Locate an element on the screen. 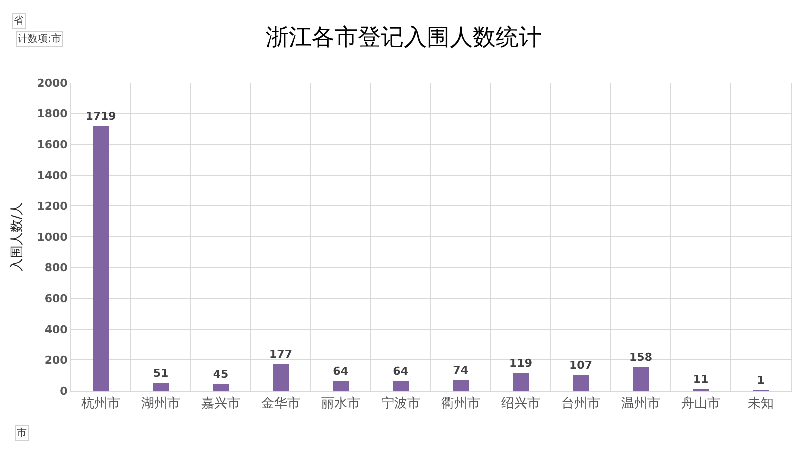  x-tick-label: 金华市 is located at coordinates (281, 404).